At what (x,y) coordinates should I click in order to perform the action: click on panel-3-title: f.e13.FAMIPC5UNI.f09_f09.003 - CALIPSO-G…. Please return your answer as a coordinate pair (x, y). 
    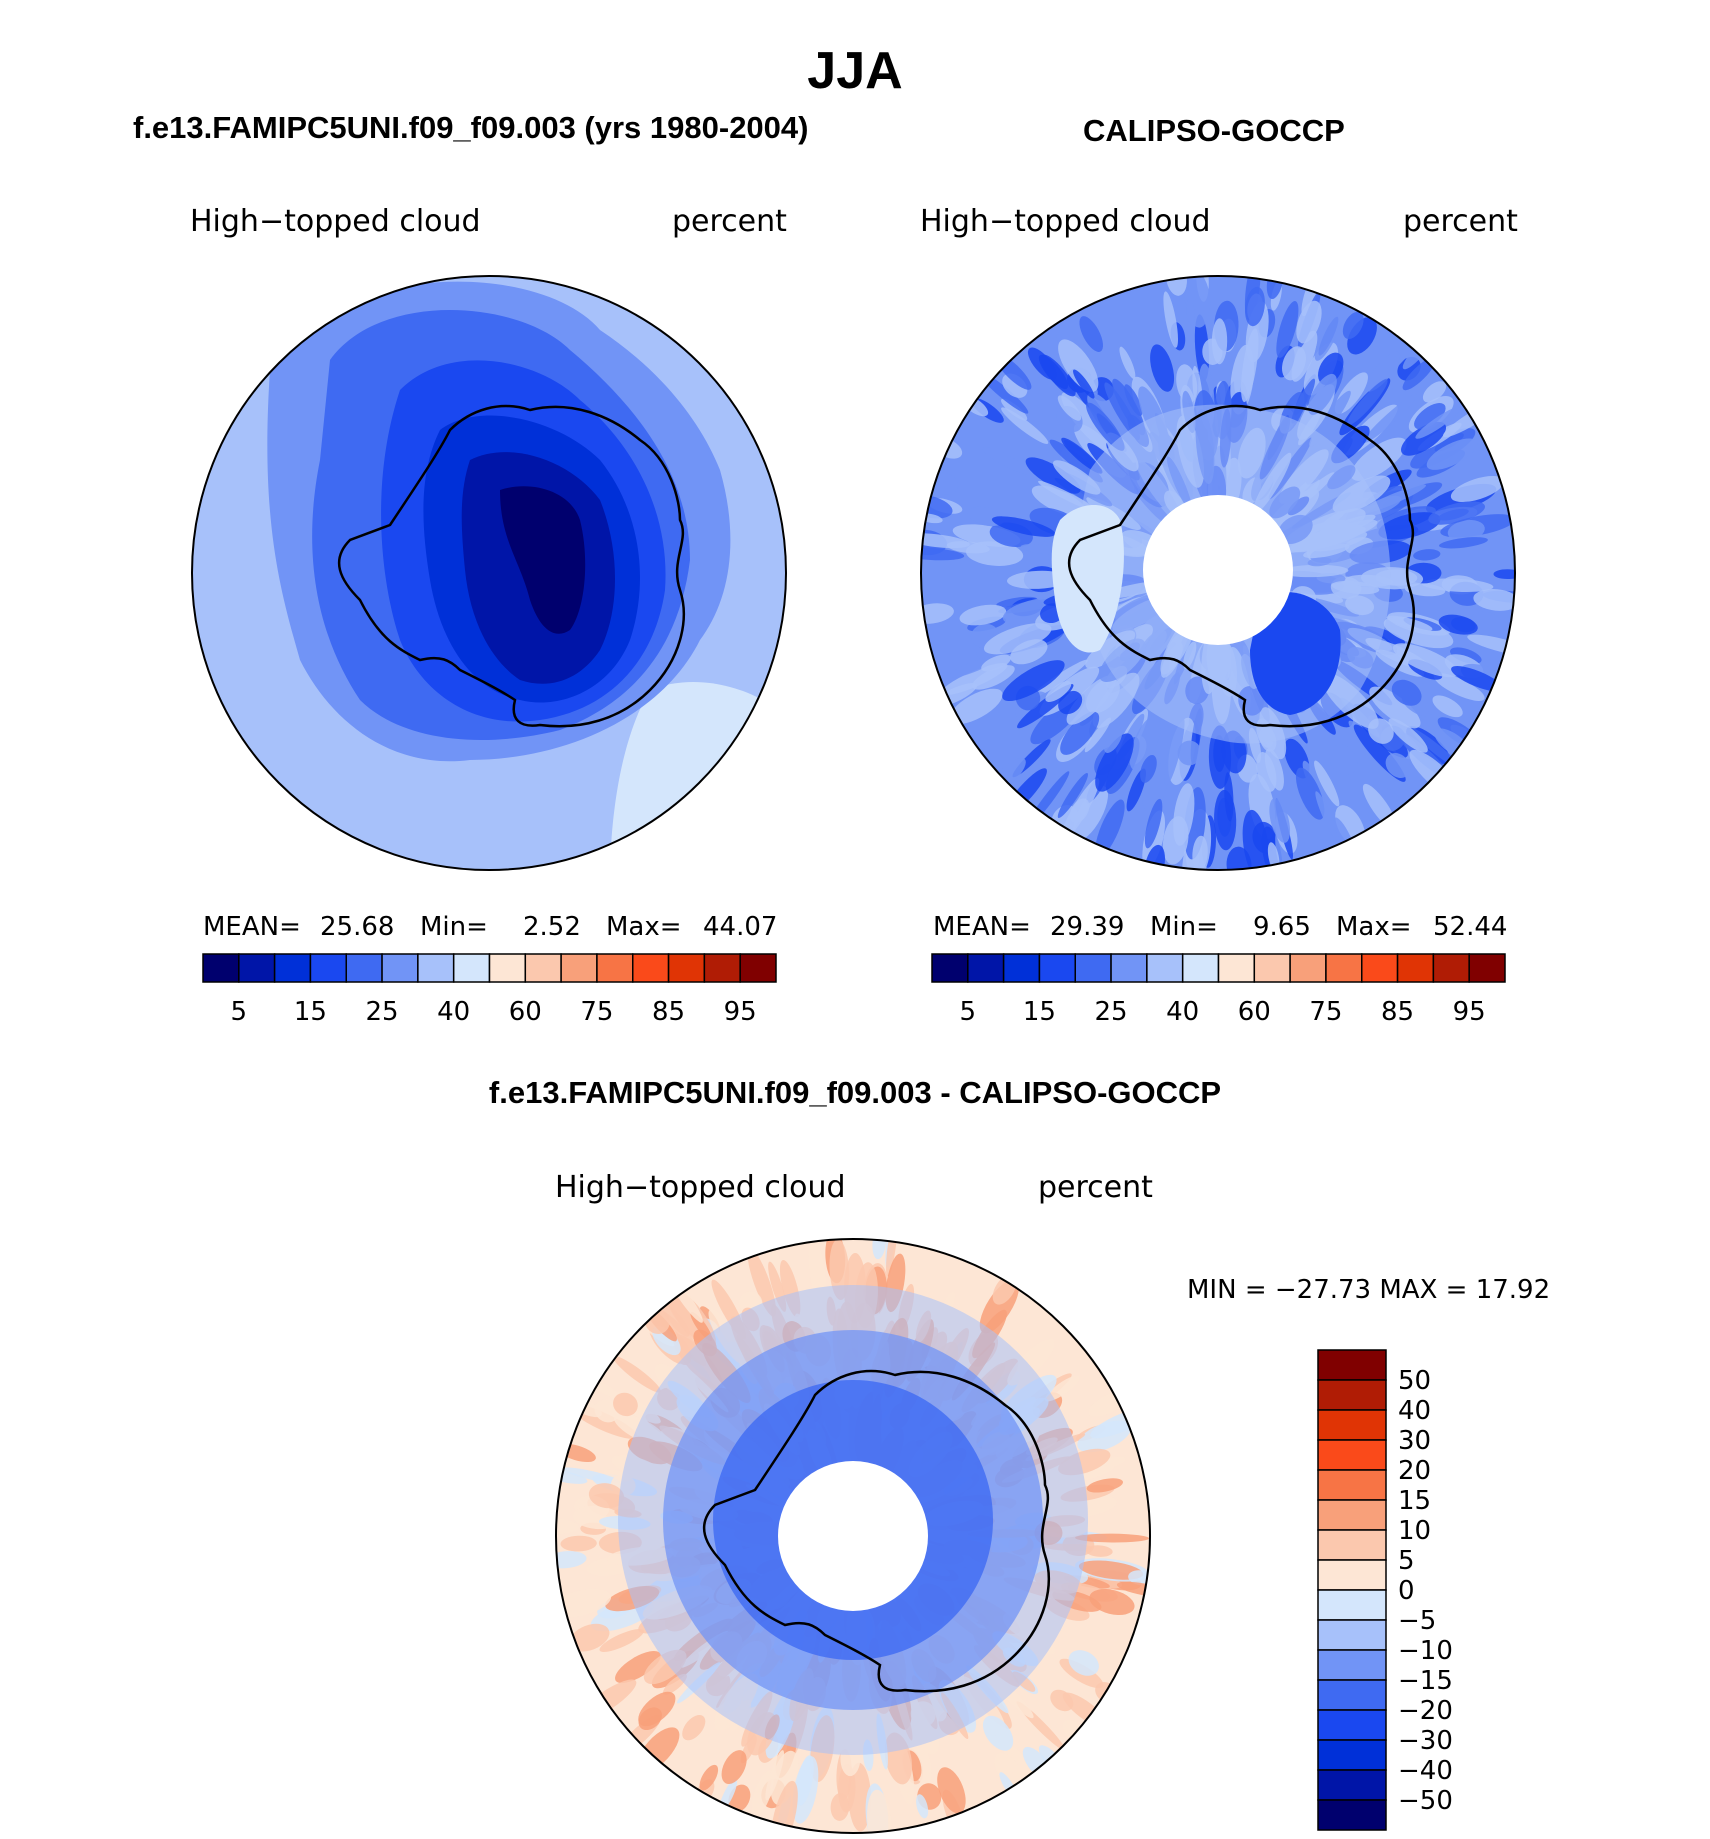
    Looking at the image, I should click on (855, 1092).